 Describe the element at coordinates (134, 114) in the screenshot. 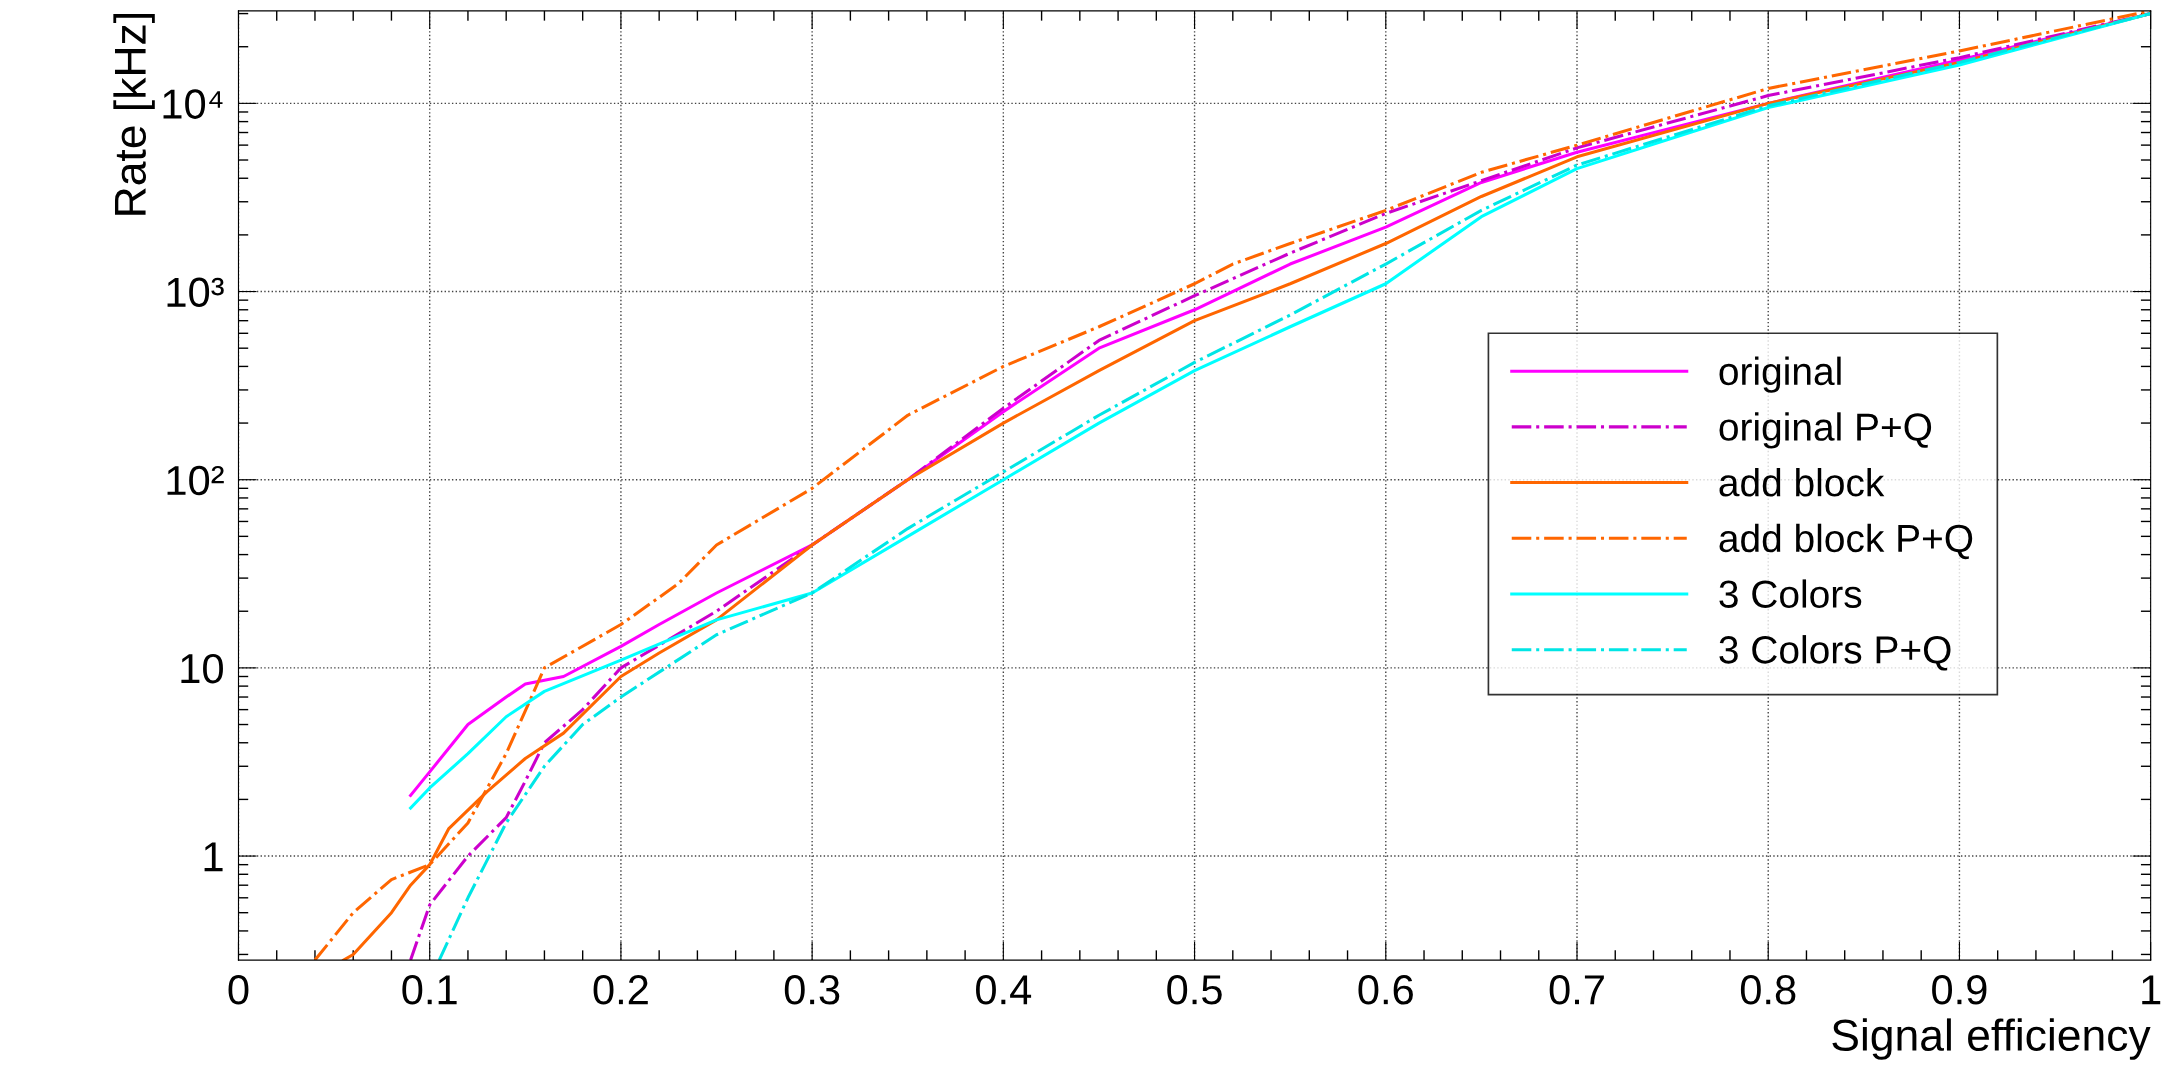

I see `y-axis-title: Rate [kHz]` at that location.